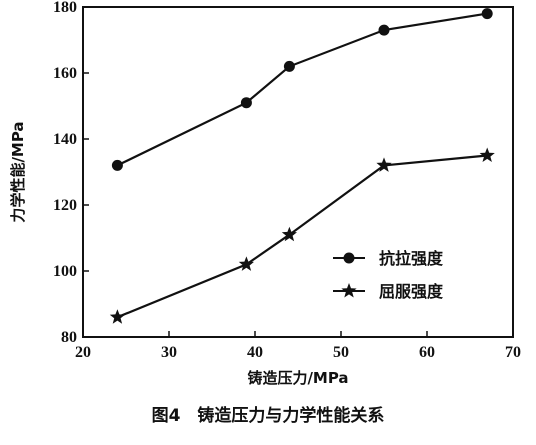 The image size is (536, 445). What do you see at coordinates (69, 337) in the screenshot?
I see `y-tick-label: 80` at bounding box center [69, 337].